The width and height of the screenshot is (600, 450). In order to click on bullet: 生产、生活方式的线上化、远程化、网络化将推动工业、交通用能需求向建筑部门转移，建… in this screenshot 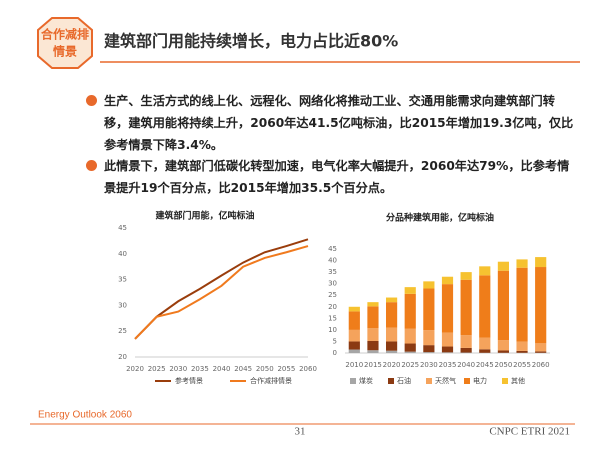, I will do `click(330, 123)`.